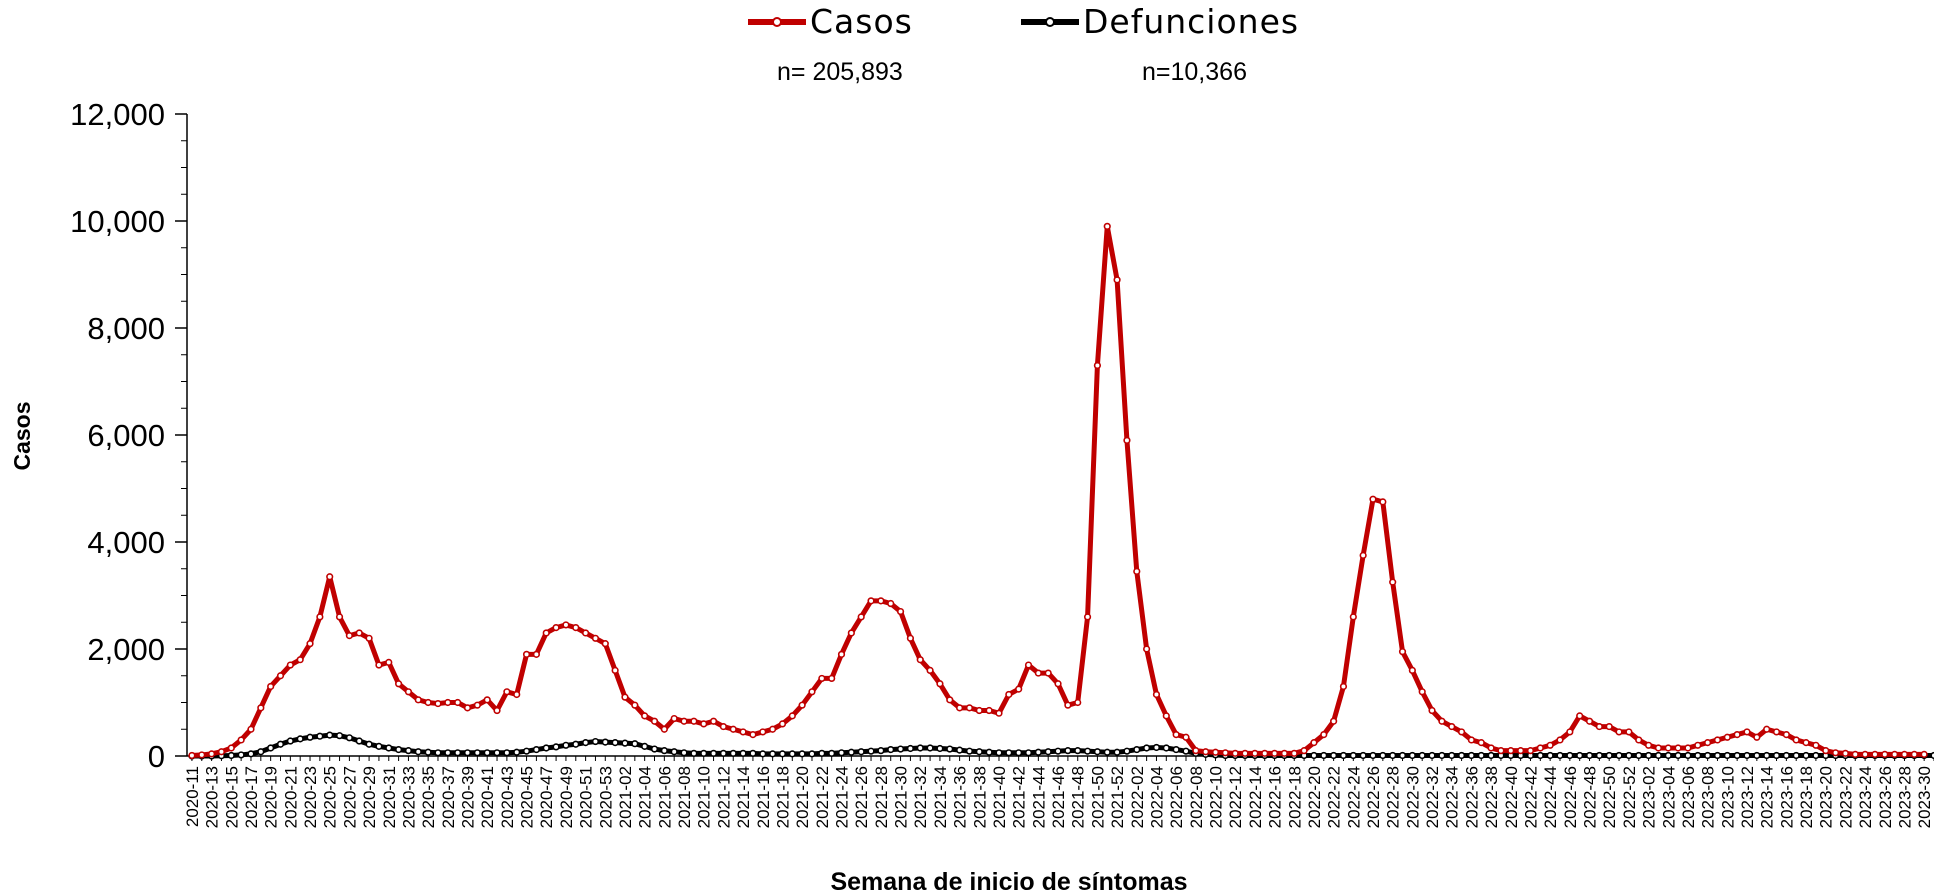 The width and height of the screenshot is (1934, 896). Describe the element at coordinates (126, 649) in the screenshot. I see `y-tick-label: 2,000` at that location.